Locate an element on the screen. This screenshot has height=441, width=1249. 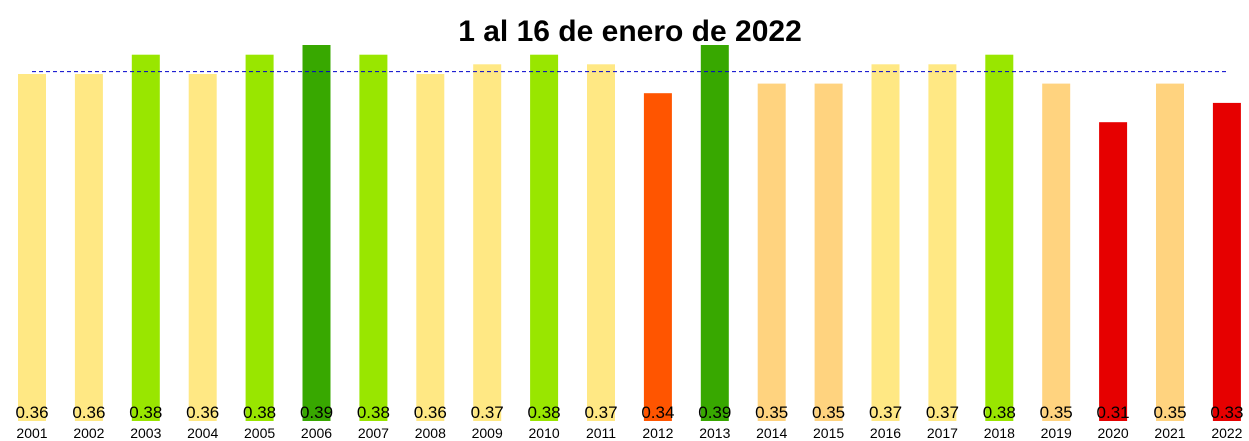
value-label-2019: 0.35 is located at coordinates (1056, 412).